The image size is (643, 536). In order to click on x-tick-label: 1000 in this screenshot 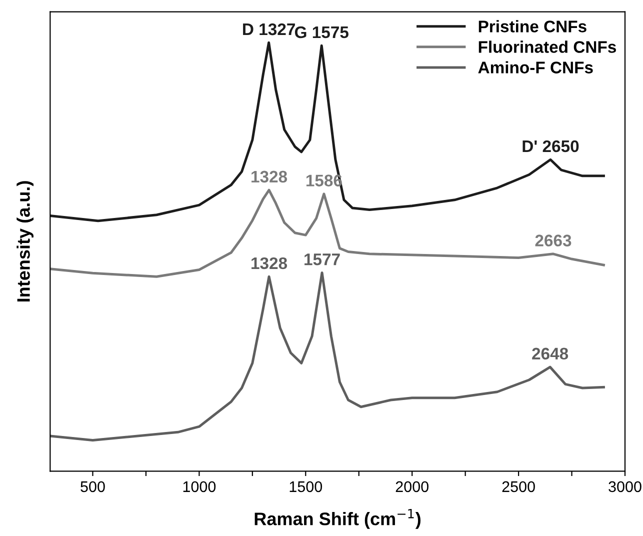, I will do `click(199, 486)`.